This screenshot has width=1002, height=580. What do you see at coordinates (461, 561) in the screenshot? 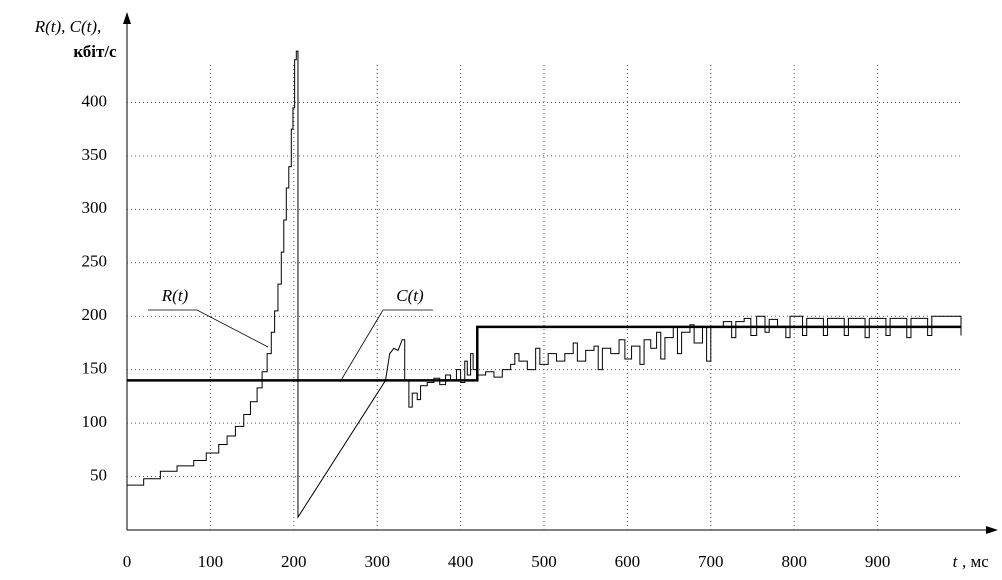
I see `x-tick-label: 400` at bounding box center [461, 561].